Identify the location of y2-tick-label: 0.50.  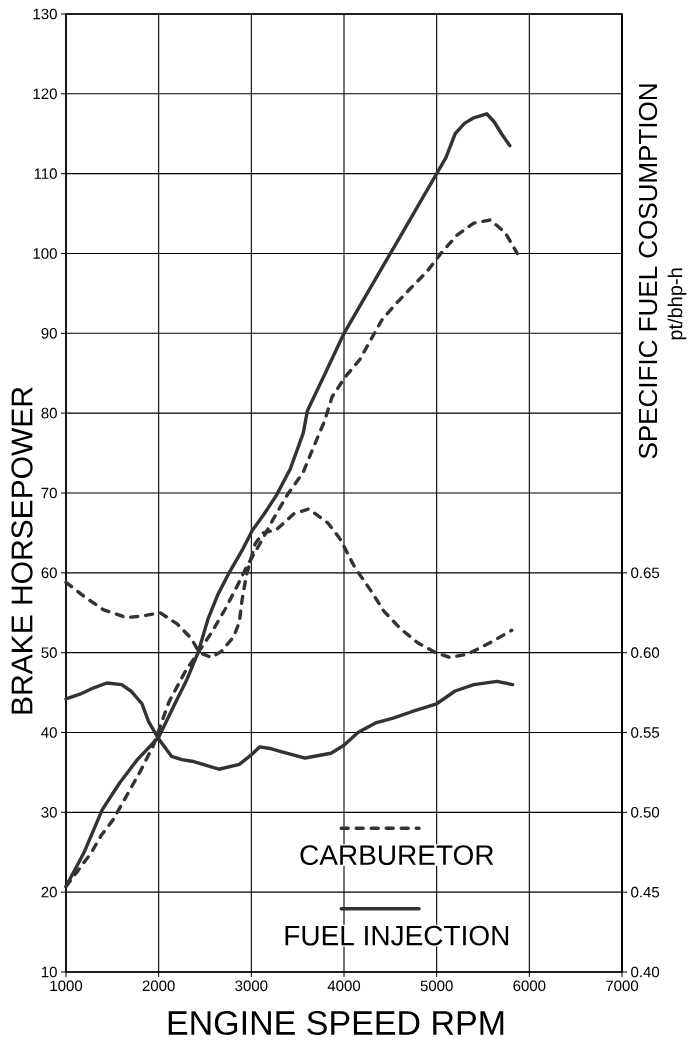
(645, 812).